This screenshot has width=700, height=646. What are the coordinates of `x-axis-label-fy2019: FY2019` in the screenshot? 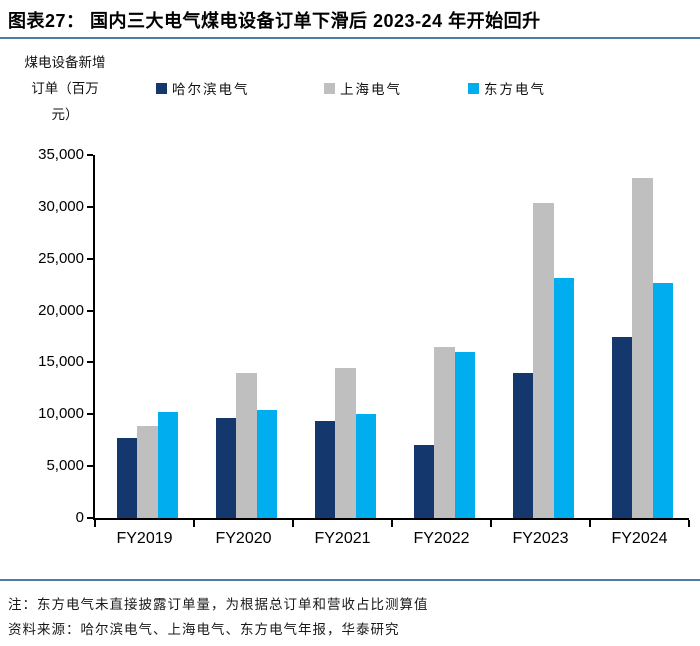 It's located at (144, 538).